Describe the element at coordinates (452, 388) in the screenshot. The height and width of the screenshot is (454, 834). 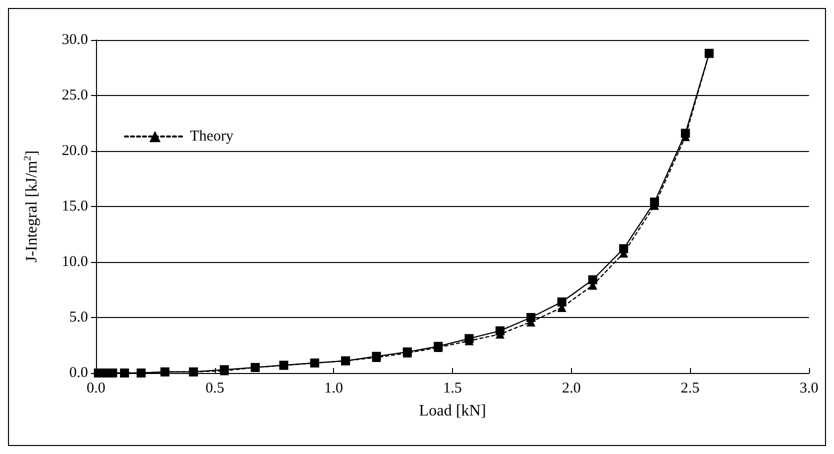
I see `x-tick-label: 1.5` at that location.